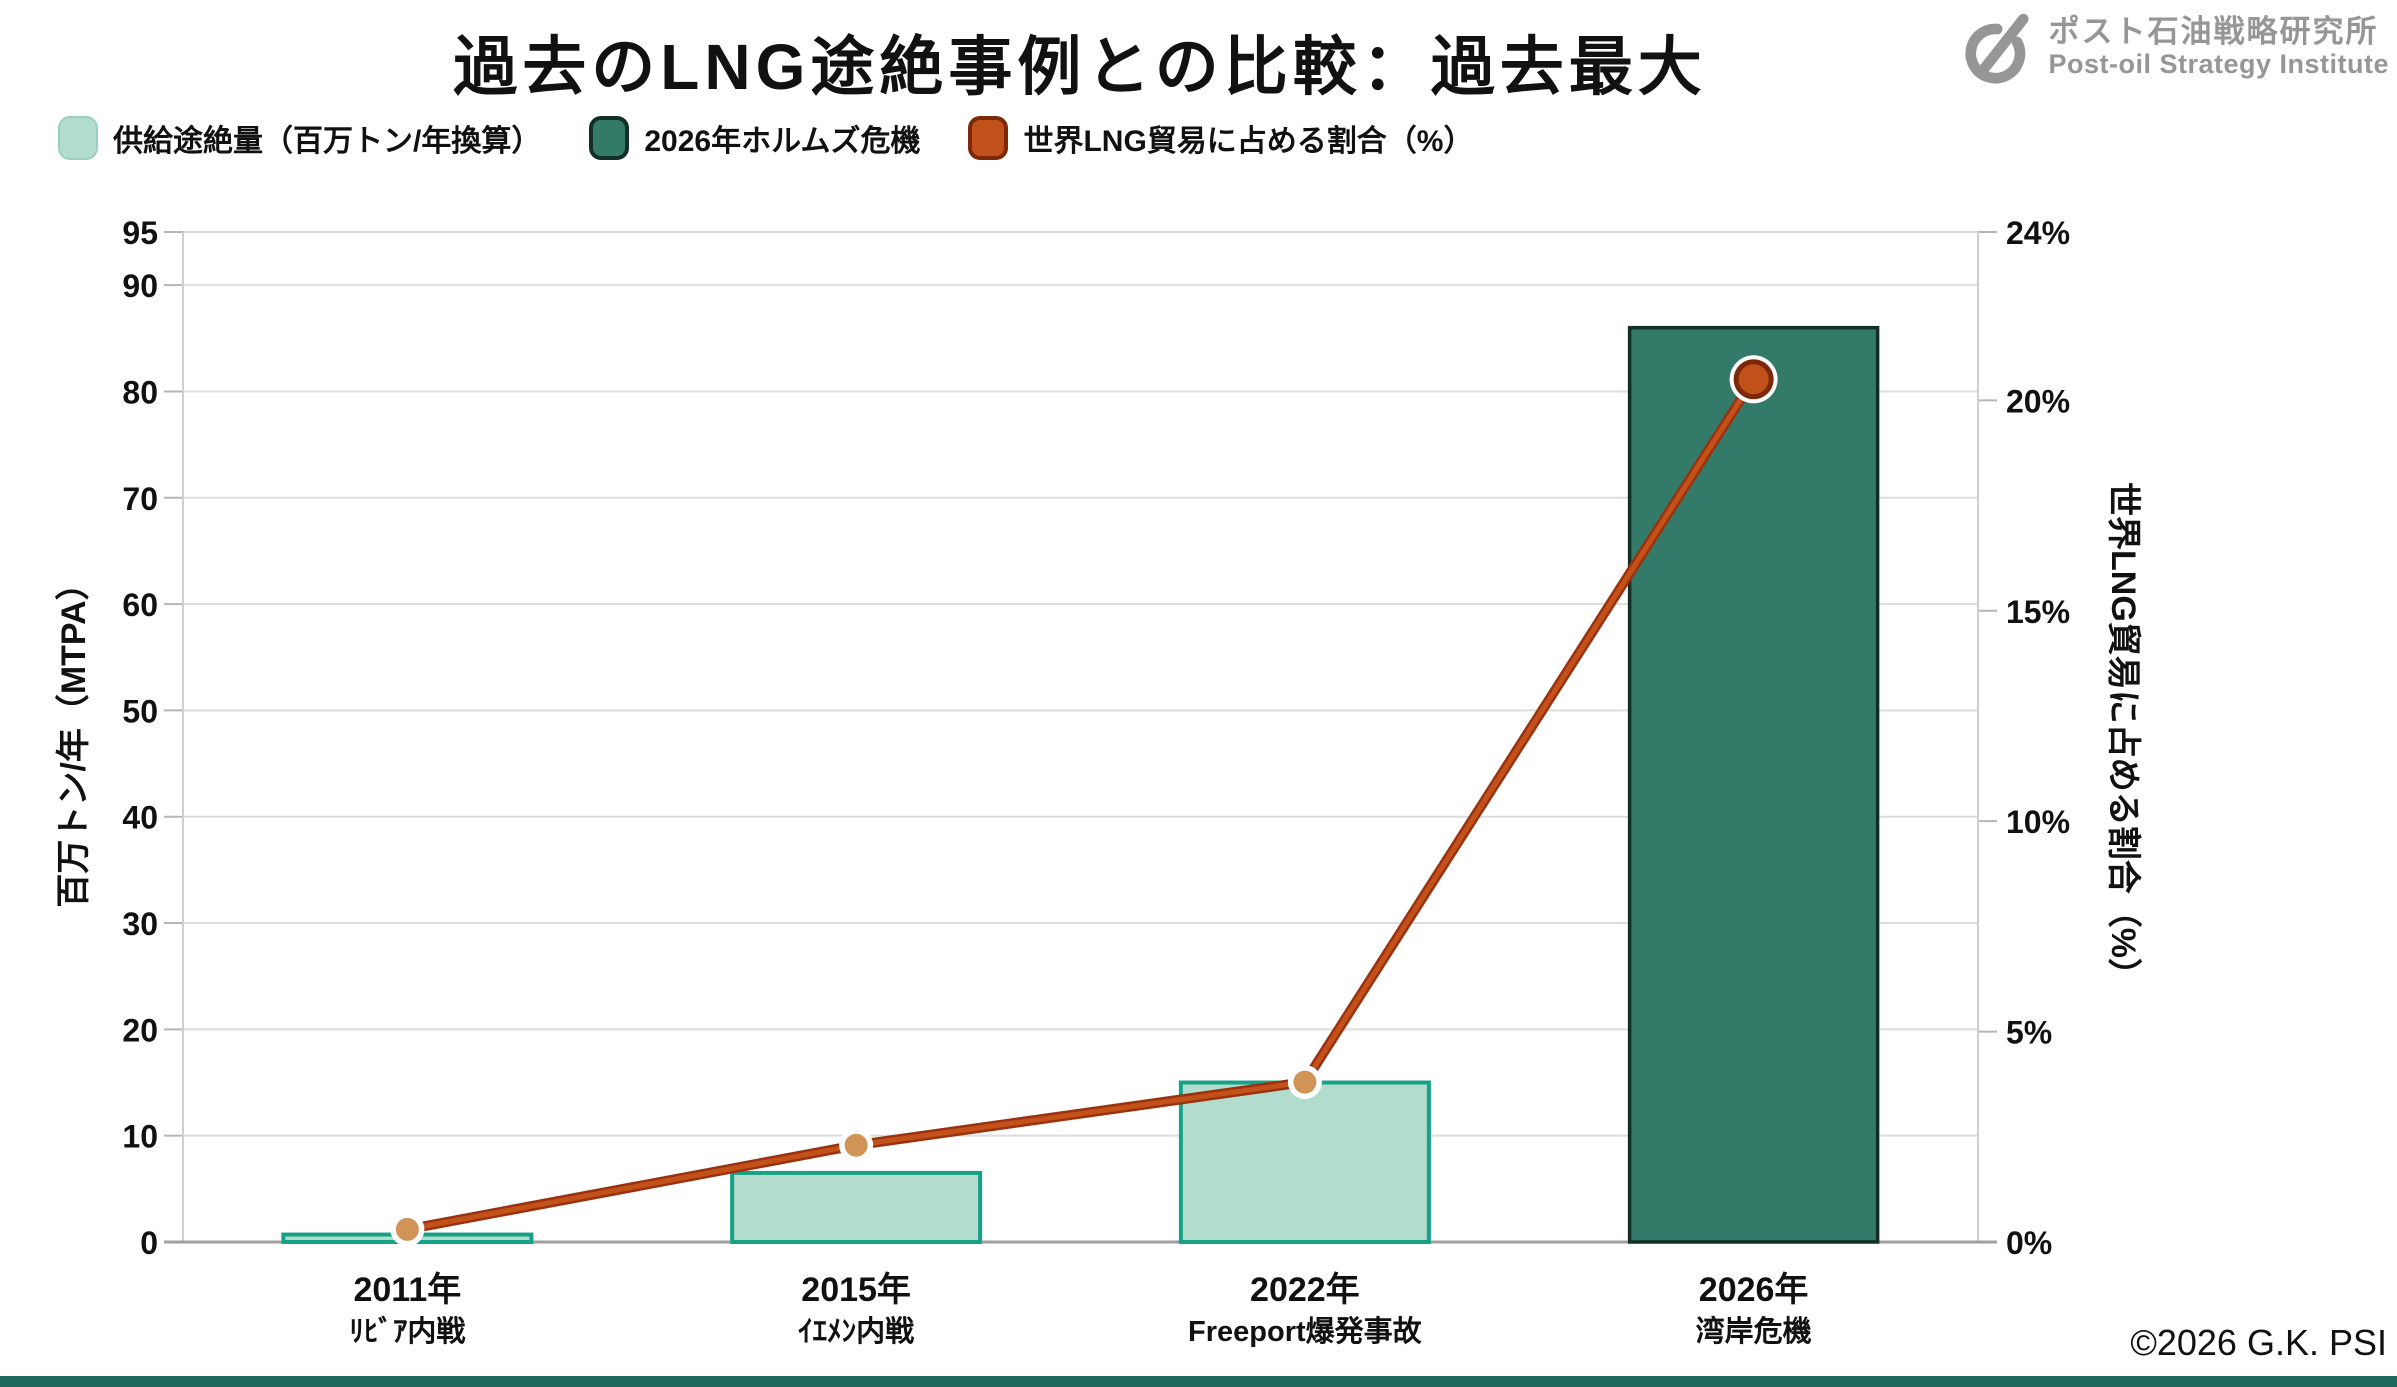 The width and height of the screenshot is (2397, 1387). Describe the element at coordinates (2258, 1342) in the screenshot. I see `copyright: ©2026 G.K. PSI` at that location.